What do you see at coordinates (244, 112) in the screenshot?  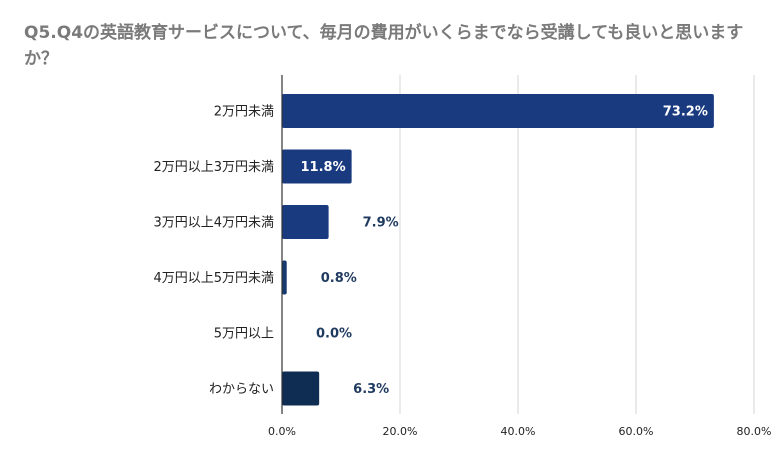 I see `category-label: 2万円未満` at bounding box center [244, 112].